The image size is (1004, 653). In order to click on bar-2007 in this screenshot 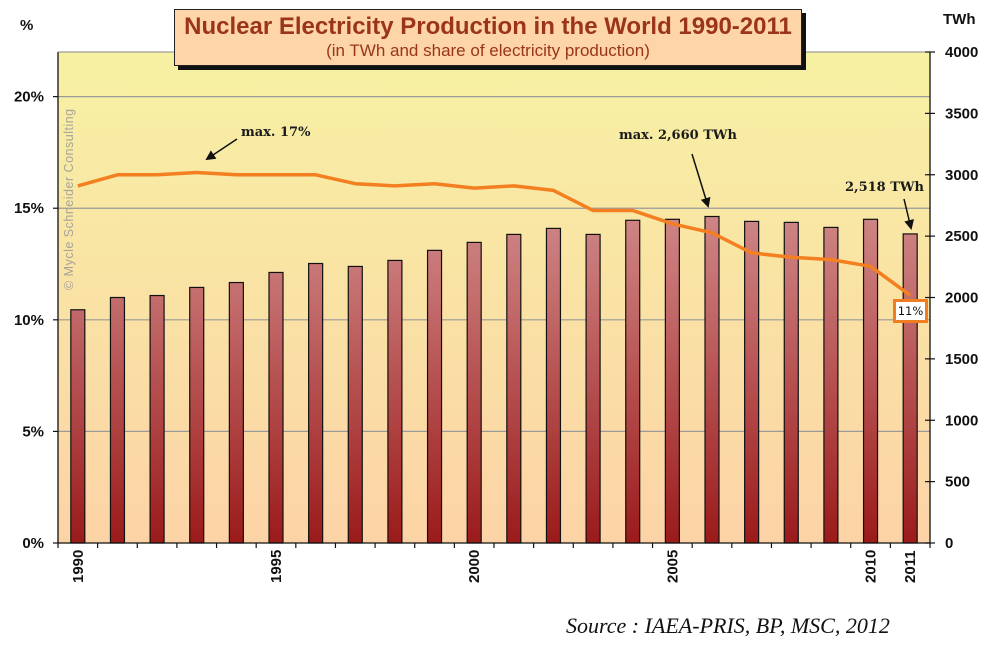, I will do `click(752, 382)`.